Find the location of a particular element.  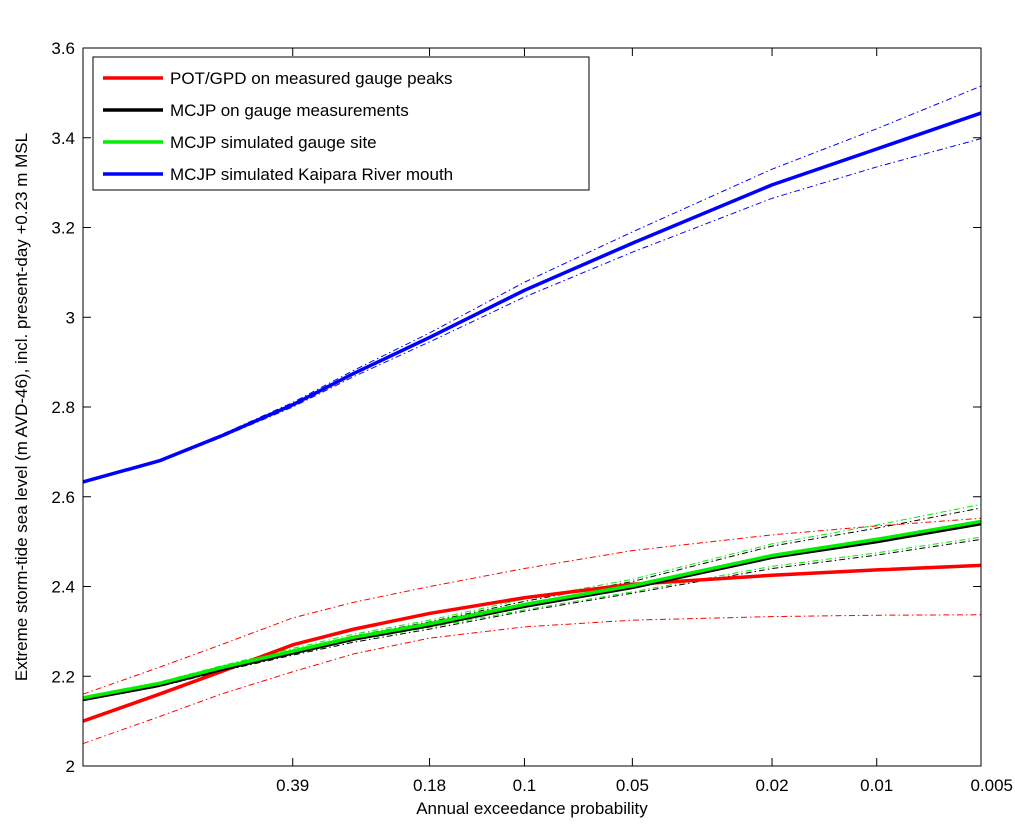

y-tick-label: 3 is located at coordinates (70, 317).